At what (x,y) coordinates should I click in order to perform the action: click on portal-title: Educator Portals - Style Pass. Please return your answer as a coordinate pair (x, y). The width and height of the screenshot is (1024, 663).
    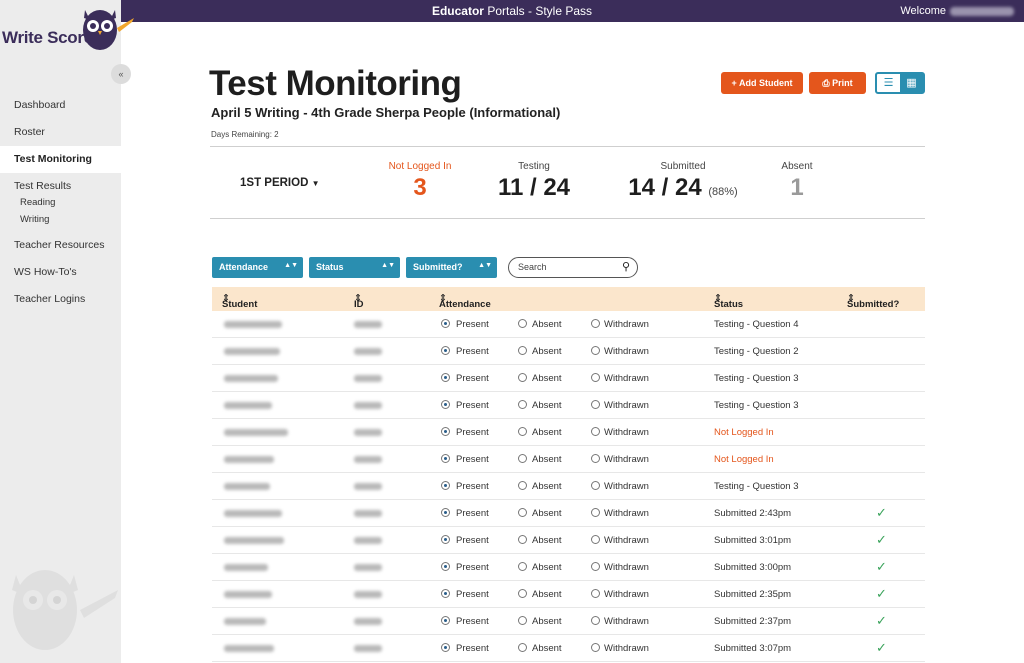
    Looking at the image, I should click on (512, 11).